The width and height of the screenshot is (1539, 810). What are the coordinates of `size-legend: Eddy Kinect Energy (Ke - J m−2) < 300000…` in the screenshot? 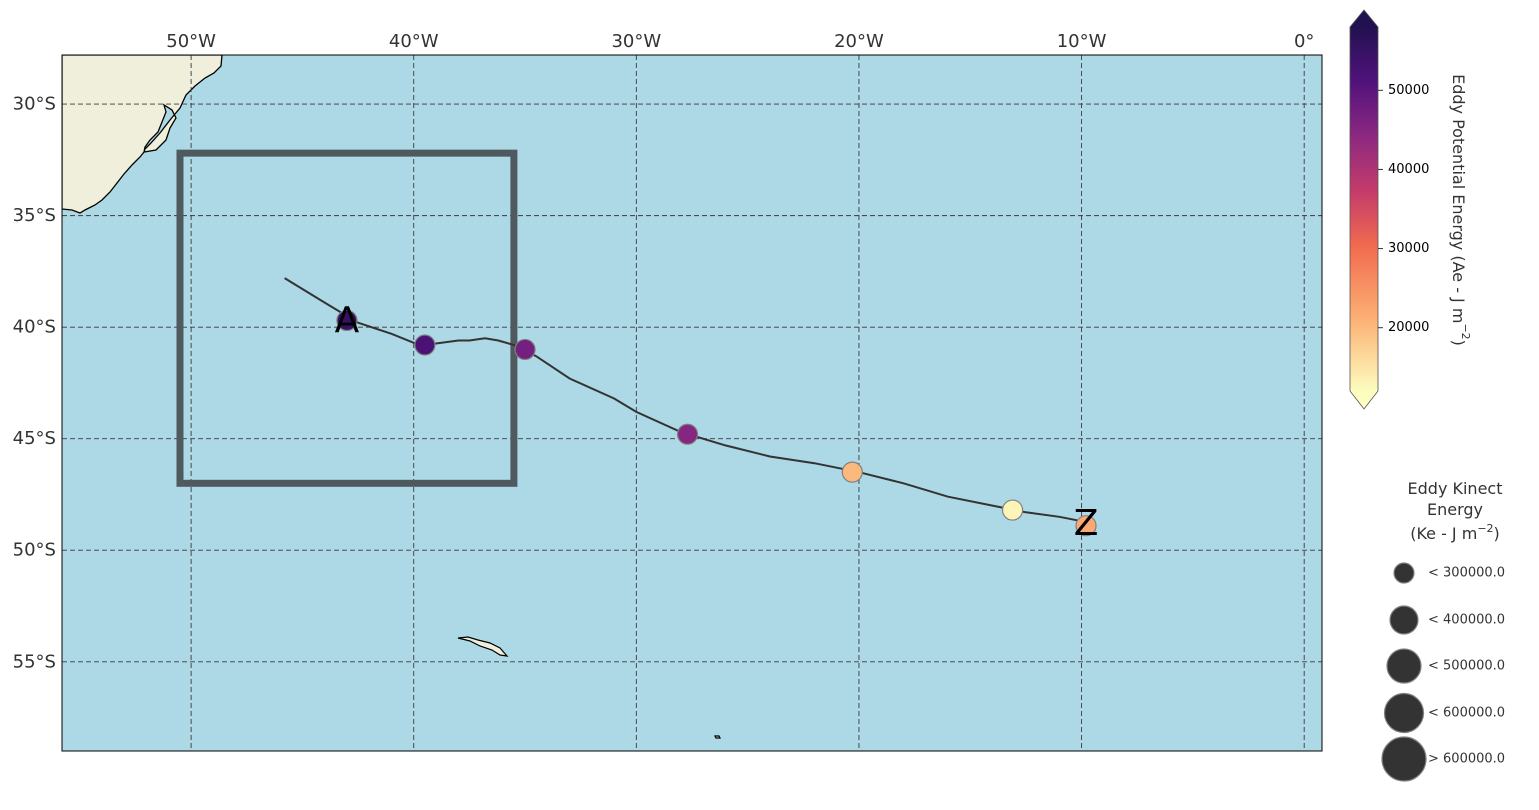 It's located at (1443, 630).